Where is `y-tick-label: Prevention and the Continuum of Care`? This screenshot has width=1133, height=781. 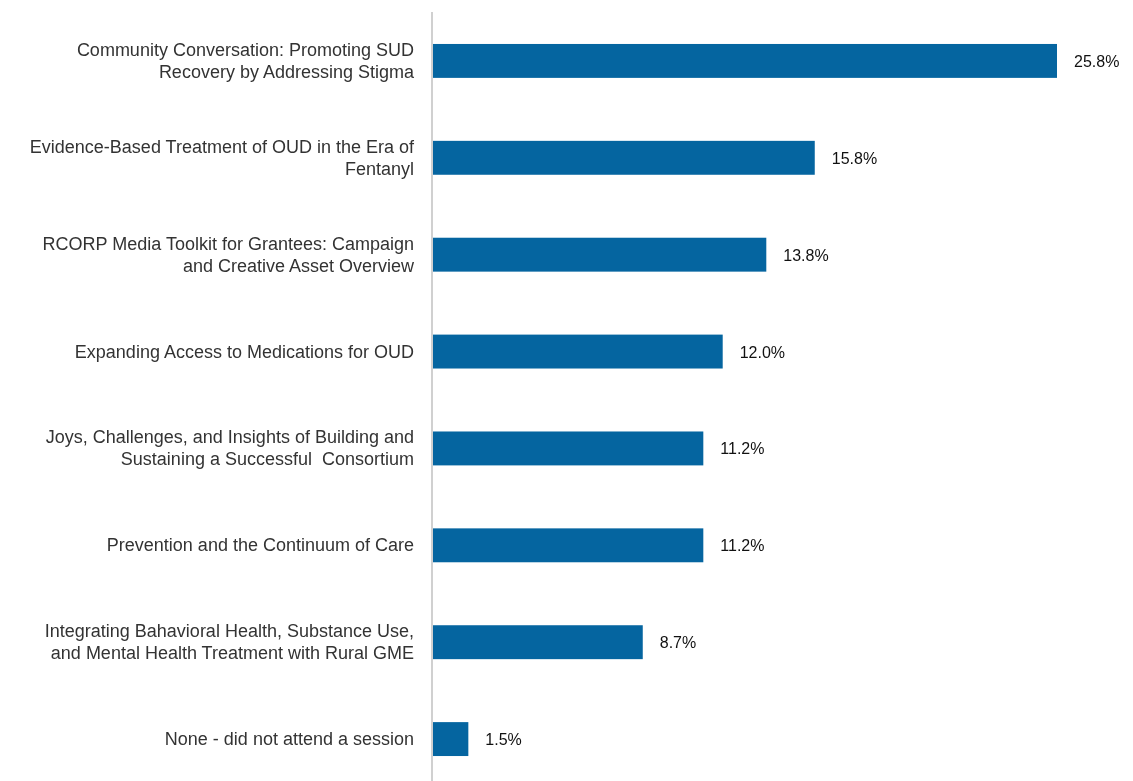
y-tick-label: Prevention and the Continuum of Care is located at coordinates (260, 545).